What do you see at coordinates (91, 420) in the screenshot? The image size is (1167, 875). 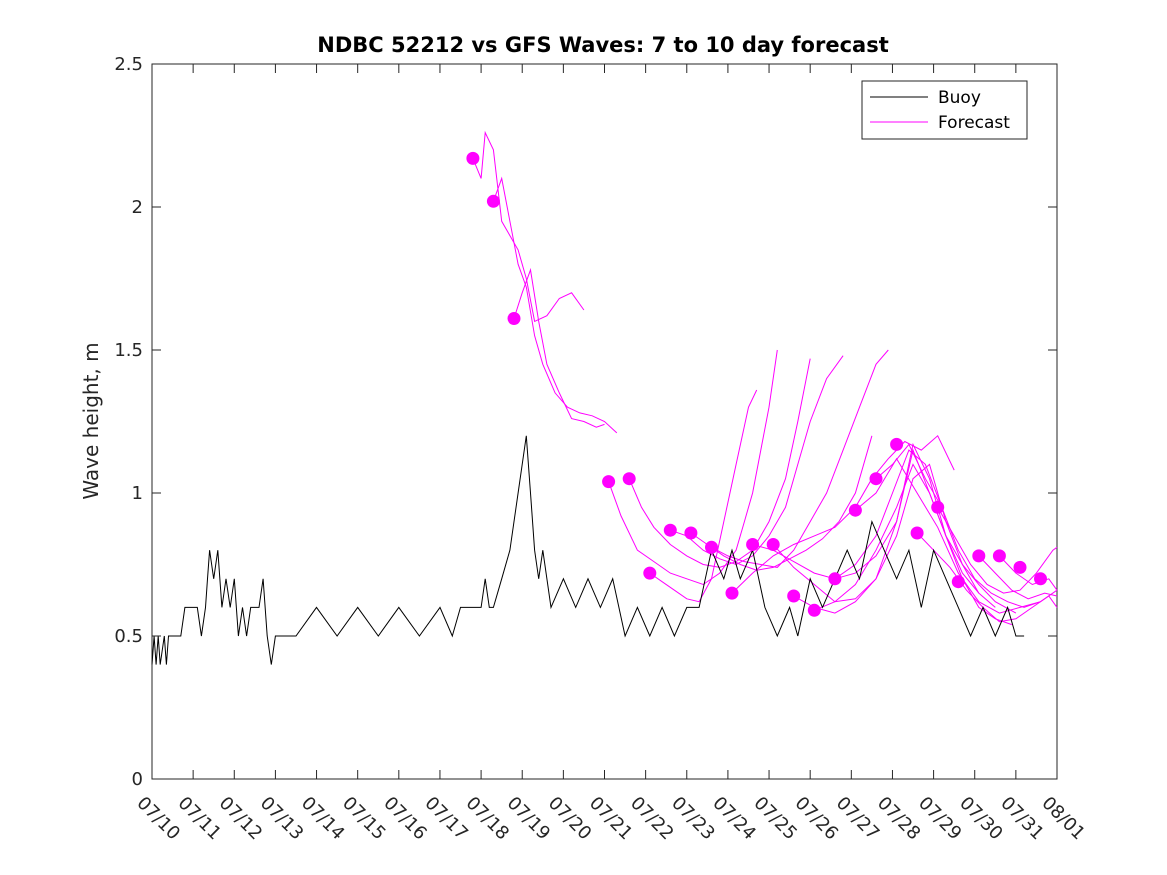 I see `y-axis-label: Wave height, m` at bounding box center [91, 420].